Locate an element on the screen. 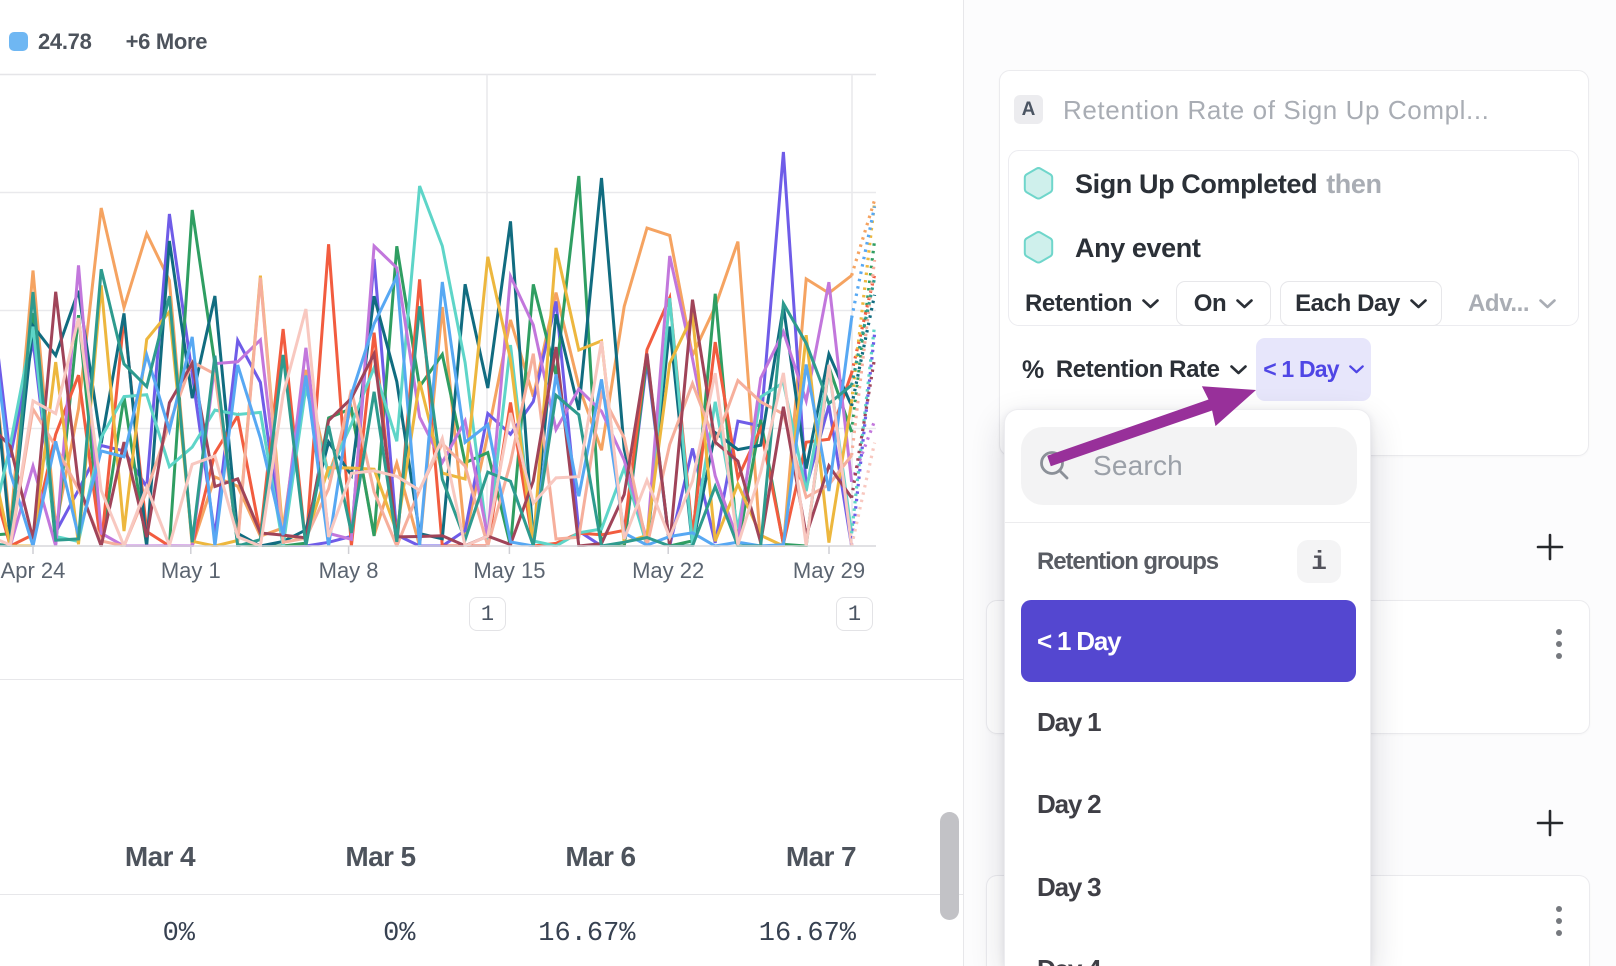 This screenshot has height=966, width=1616. svg-text: May 15 is located at coordinates (509, 570).